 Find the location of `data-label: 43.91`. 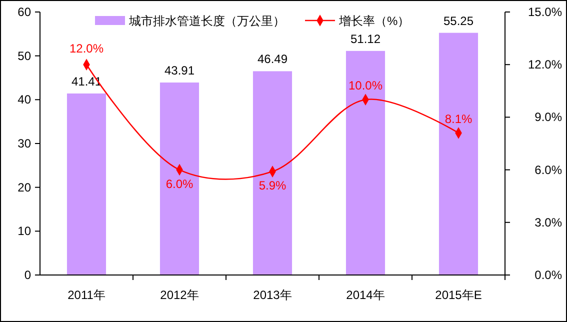

data-label: 43.91 is located at coordinates (179, 71).